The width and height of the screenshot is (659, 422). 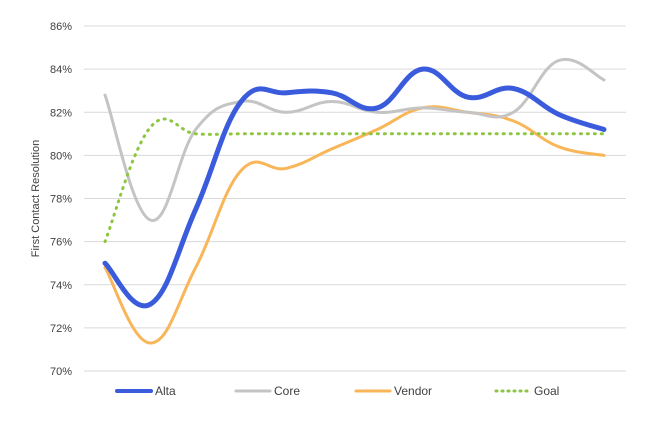 What do you see at coordinates (413, 391) in the screenshot?
I see `legend-label-vendor: Vendor` at bounding box center [413, 391].